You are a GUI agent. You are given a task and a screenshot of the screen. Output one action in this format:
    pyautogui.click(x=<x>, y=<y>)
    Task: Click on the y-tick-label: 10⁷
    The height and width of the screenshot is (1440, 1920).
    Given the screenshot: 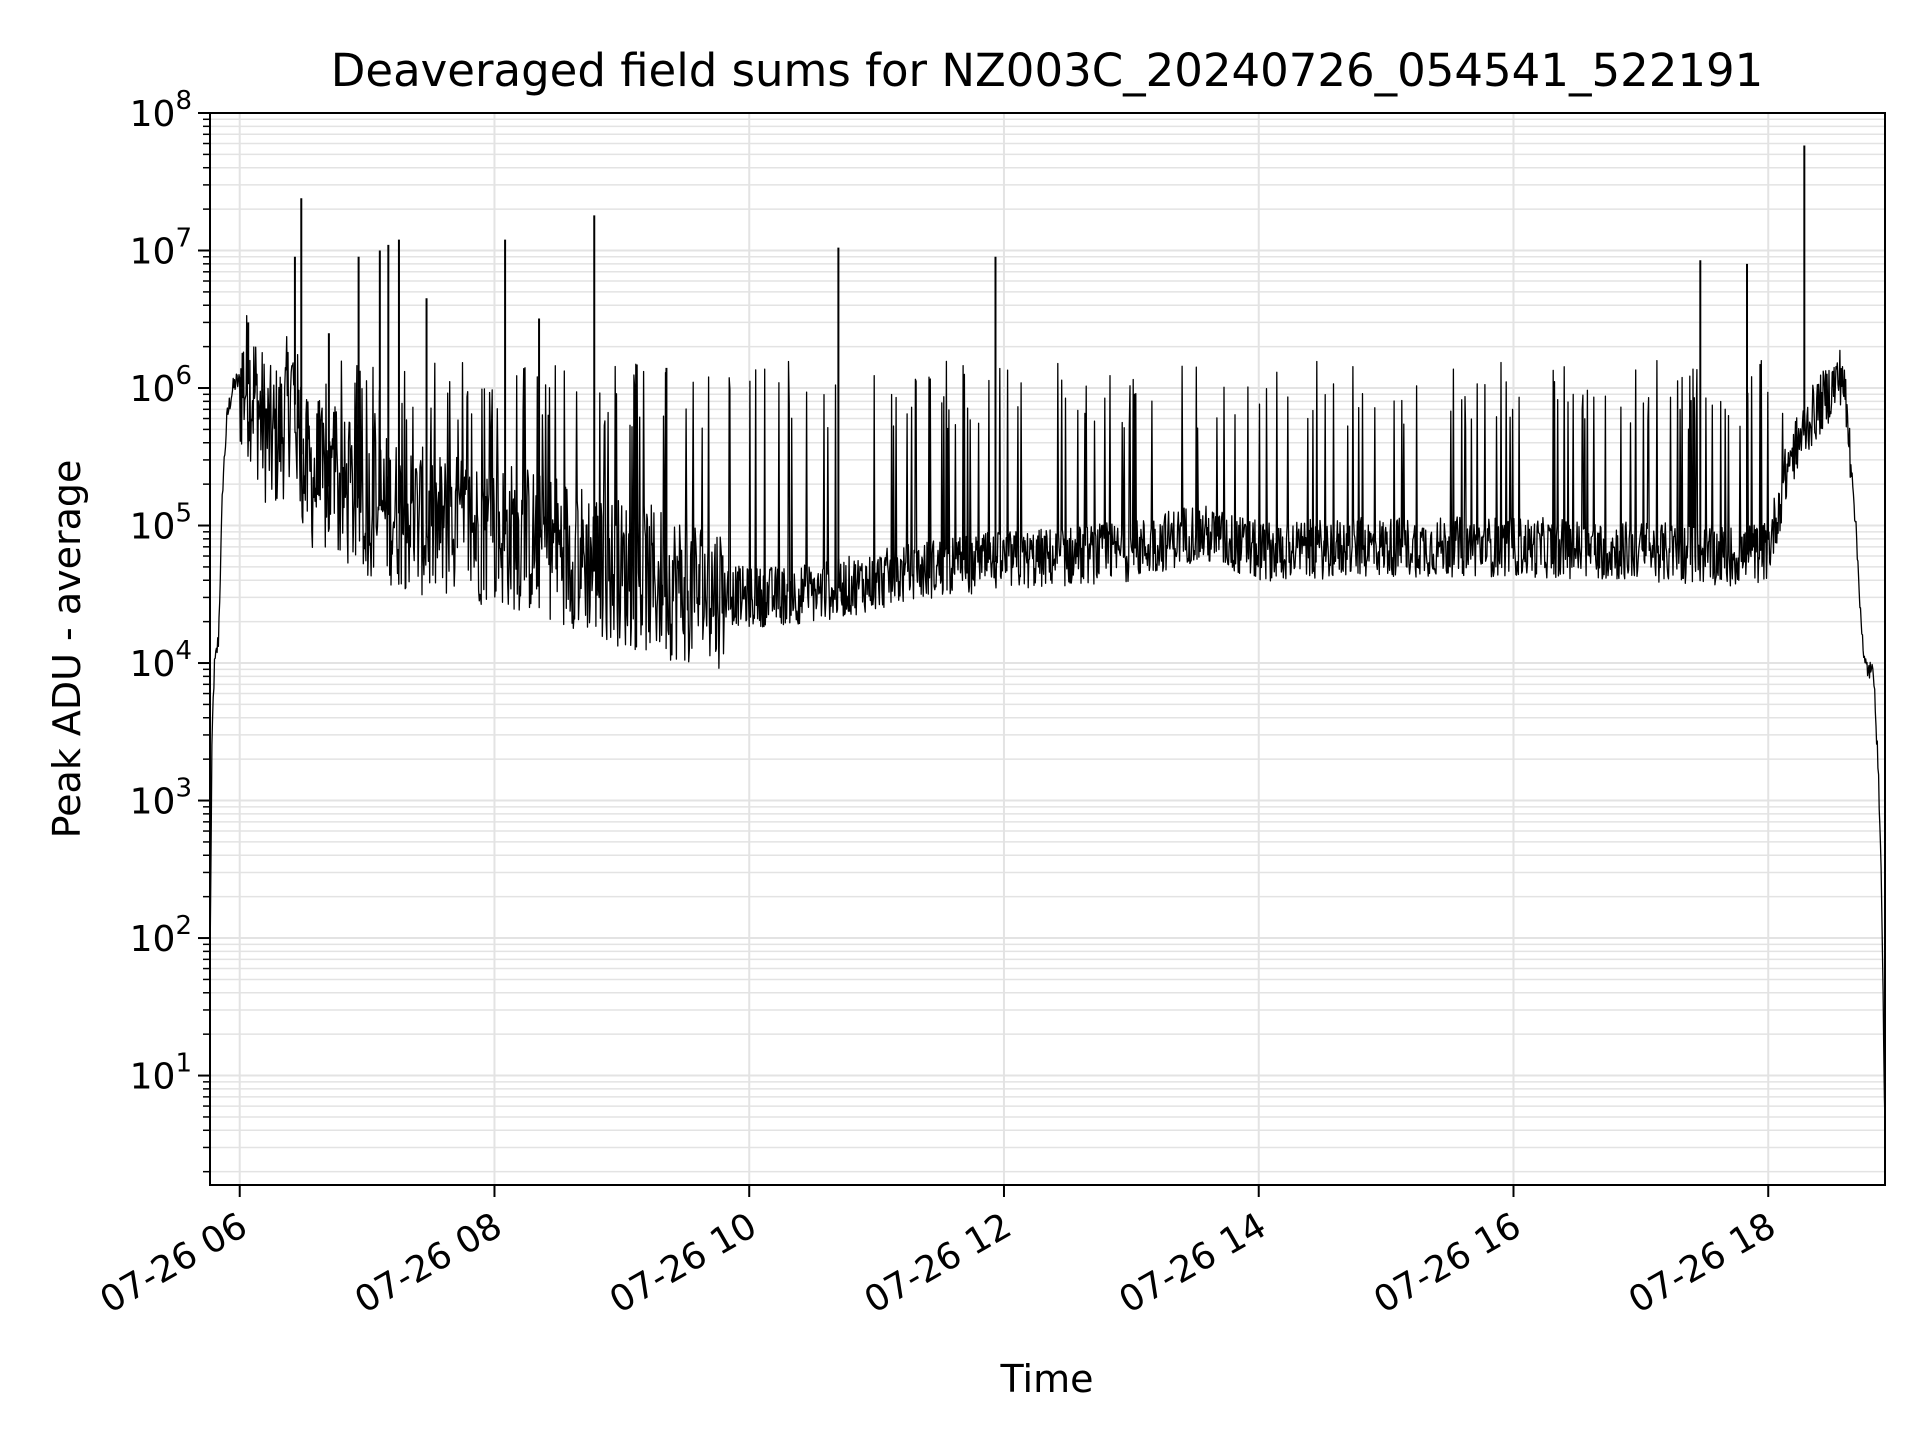 What is the action you would take?
    pyautogui.click(x=161, y=248)
    